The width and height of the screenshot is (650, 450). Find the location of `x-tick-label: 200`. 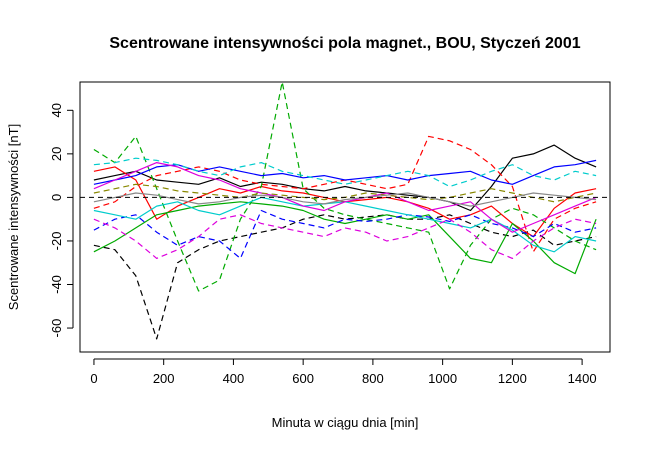

x-tick-label: 200 is located at coordinates (164, 378).